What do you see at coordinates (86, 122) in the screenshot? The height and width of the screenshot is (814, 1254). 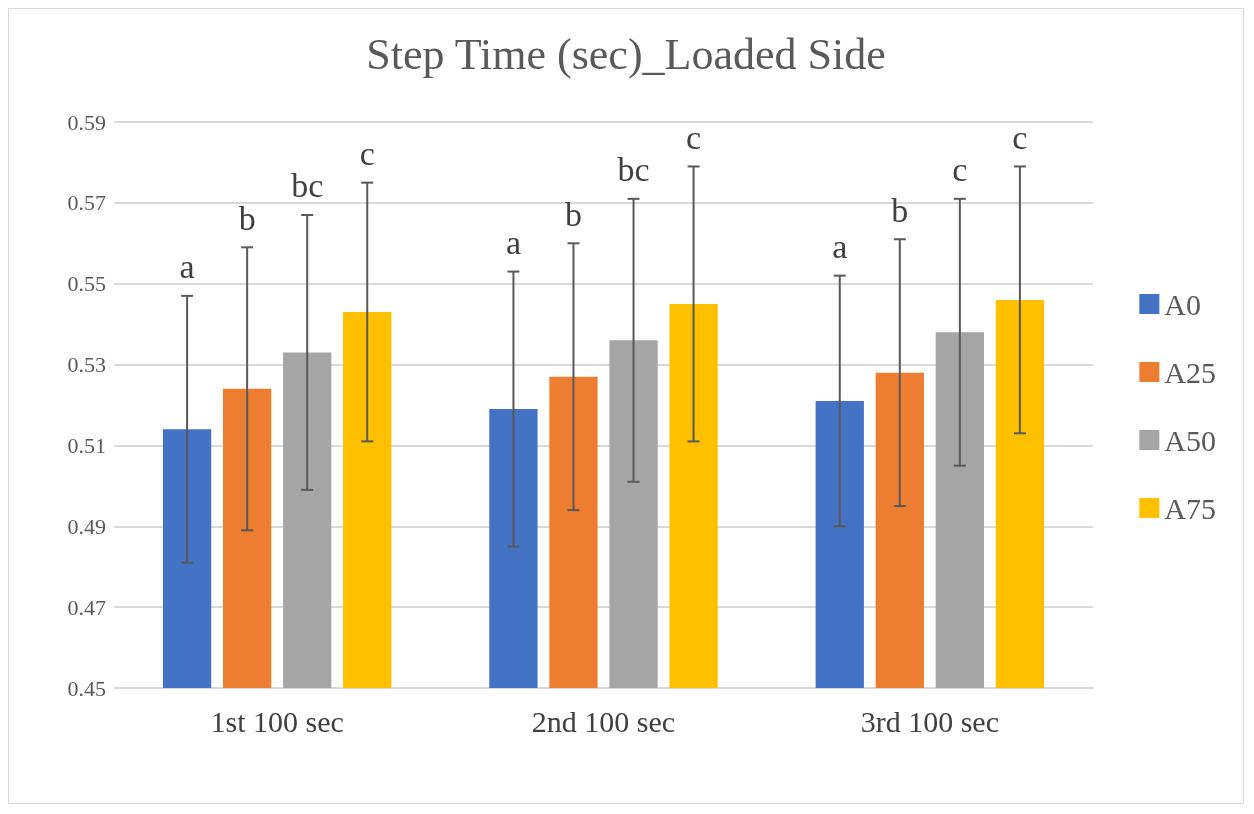 I see `y-tick-label: 0.59` at bounding box center [86, 122].